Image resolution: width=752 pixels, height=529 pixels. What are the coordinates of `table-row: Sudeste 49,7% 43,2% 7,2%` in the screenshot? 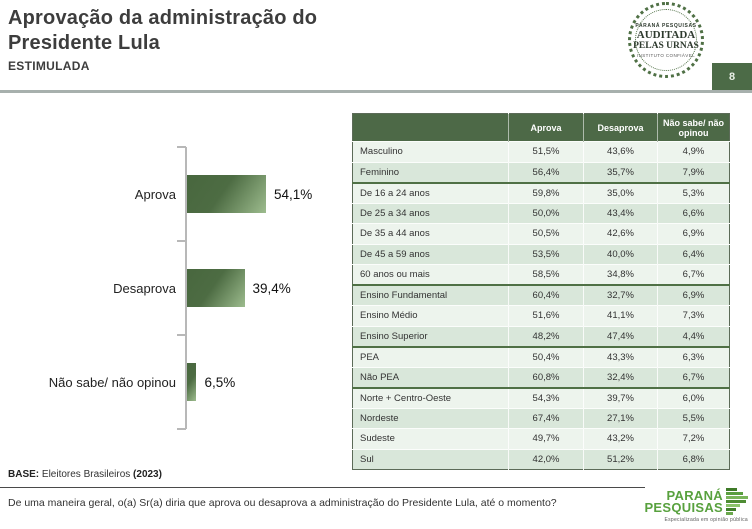 It's located at (541, 438).